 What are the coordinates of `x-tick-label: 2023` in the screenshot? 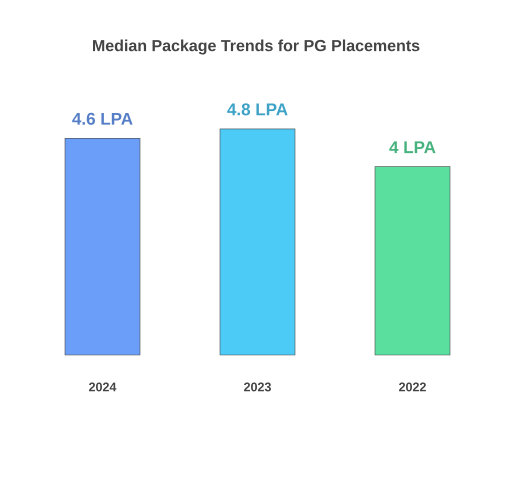 It's located at (257, 387).